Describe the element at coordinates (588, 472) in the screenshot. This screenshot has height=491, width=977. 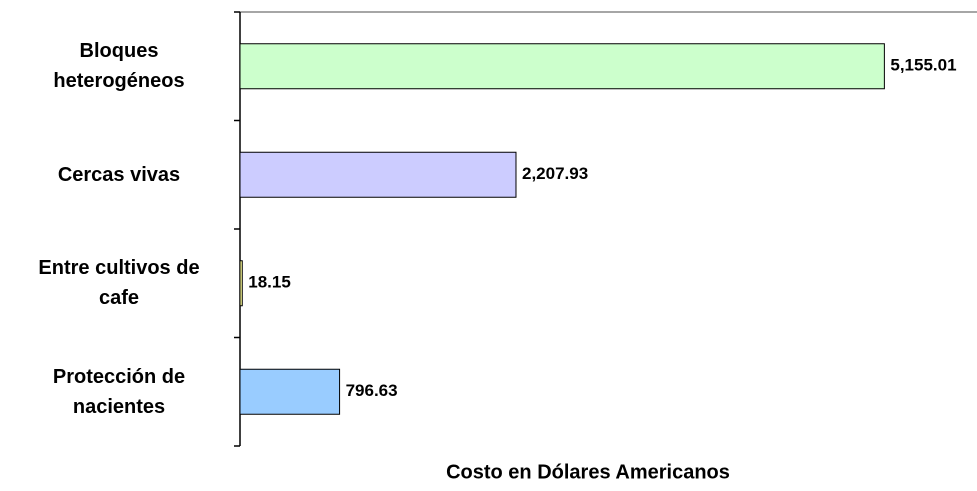
I see `x-axis-title: Costo en Dólares Americanos` at that location.